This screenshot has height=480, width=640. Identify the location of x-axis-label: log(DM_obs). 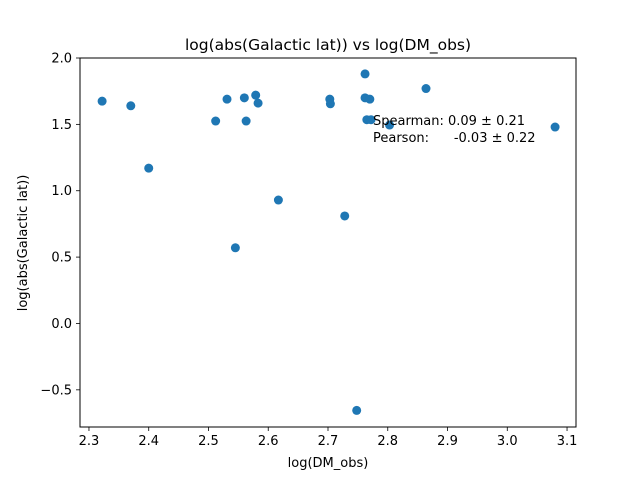
(328, 463).